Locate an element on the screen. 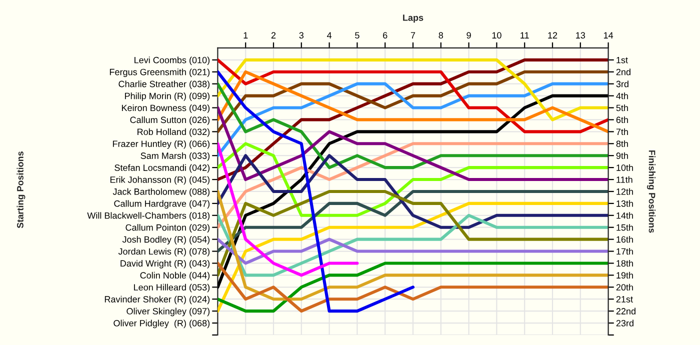 The height and width of the screenshot is (345, 700). y-tick-label: 19th is located at coordinates (624, 275).